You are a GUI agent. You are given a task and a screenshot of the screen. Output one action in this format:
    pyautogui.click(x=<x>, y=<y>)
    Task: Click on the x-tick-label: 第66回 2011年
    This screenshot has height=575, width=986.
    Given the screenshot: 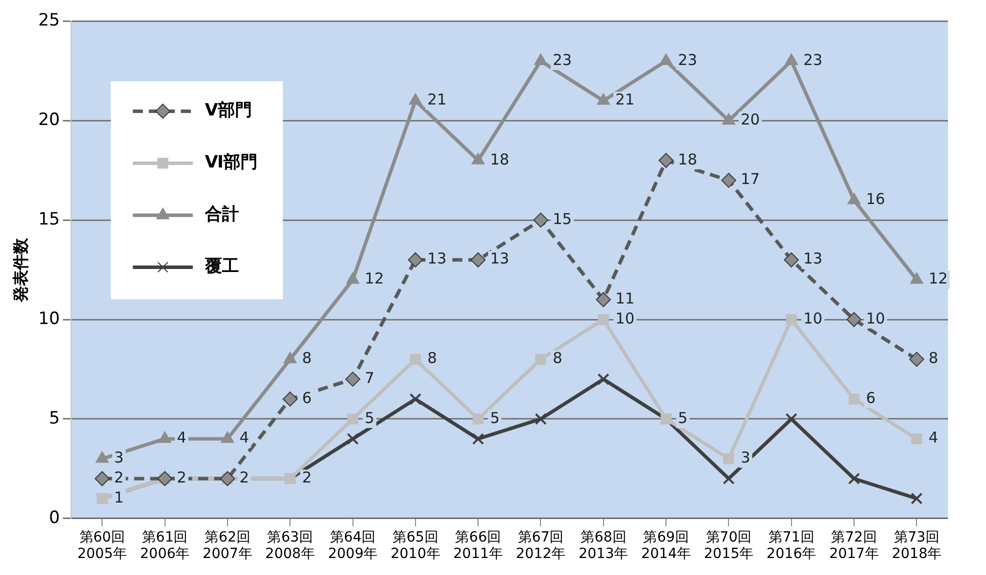 What is the action you would take?
    pyautogui.click(x=478, y=545)
    